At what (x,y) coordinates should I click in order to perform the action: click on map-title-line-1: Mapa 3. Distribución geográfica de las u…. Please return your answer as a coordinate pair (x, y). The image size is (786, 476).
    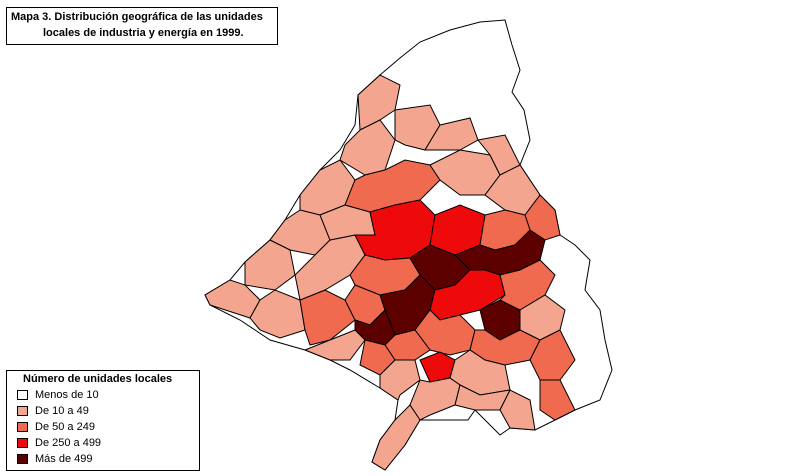
    Looking at the image, I should click on (137, 17).